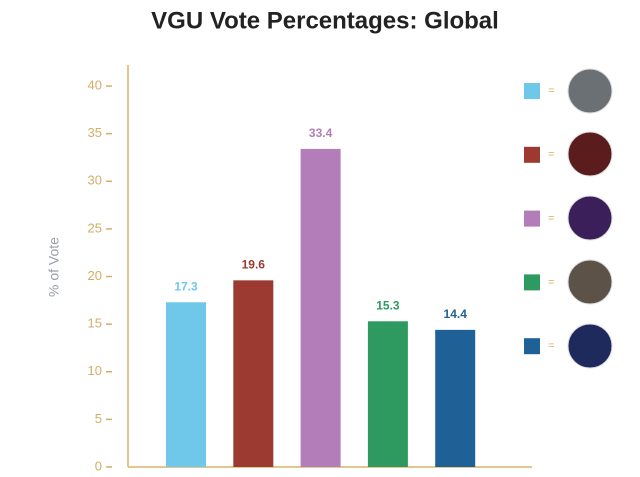 This screenshot has height=477, width=640. I want to click on data-label: 15.3, so click(388, 305).